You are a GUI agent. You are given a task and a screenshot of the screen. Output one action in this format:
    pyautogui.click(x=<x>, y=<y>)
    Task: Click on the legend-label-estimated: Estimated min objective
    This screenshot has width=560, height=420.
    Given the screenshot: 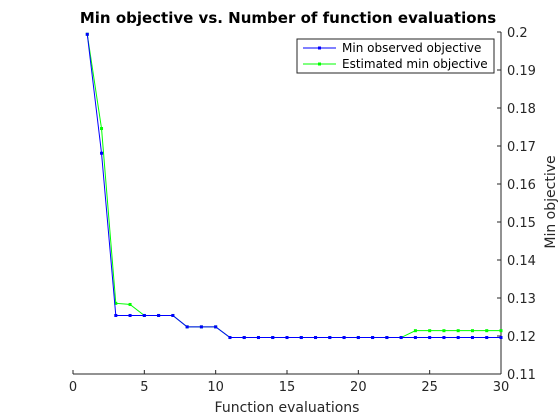 What is the action you would take?
    pyautogui.click(x=415, y=64)
    